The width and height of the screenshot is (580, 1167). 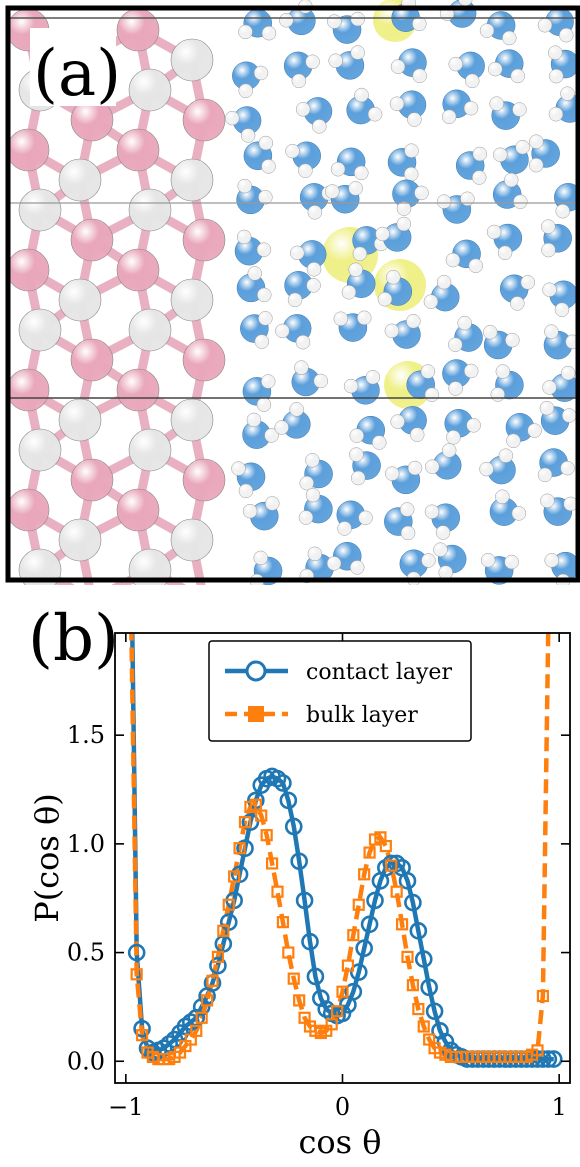 What do you see at coordinates (86, 1061) in the screenshot?
I see `y-tick-label: 0.0` at bounding box center [86, 1061].